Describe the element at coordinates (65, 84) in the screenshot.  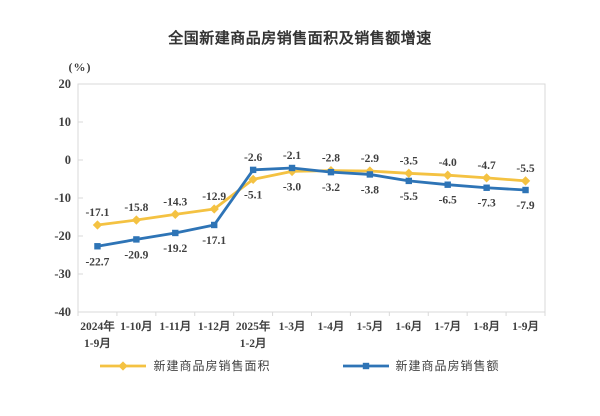
I see `y-tick-label: 20` at that location.